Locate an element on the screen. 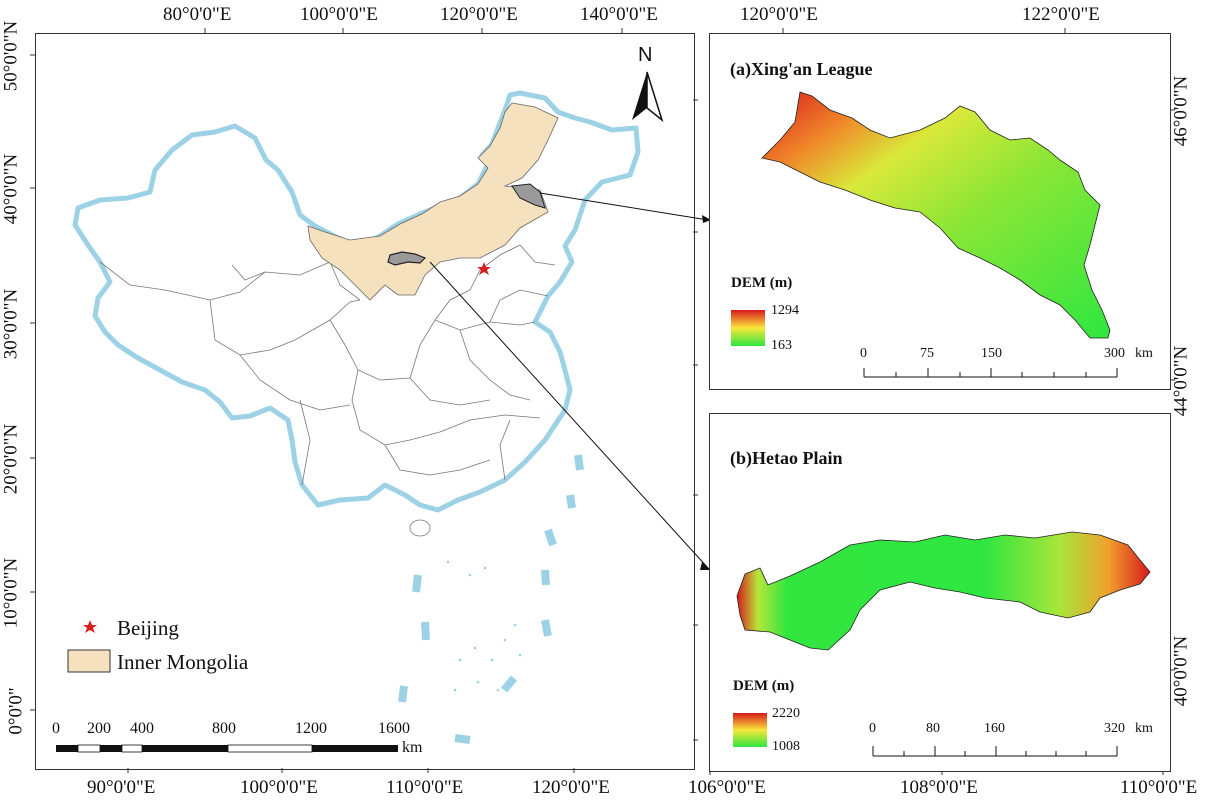 The height and width of the screenshot is (805, 1207). bottom-lon-label-100: 100°0'0"E is located at coordinates (279, 787).